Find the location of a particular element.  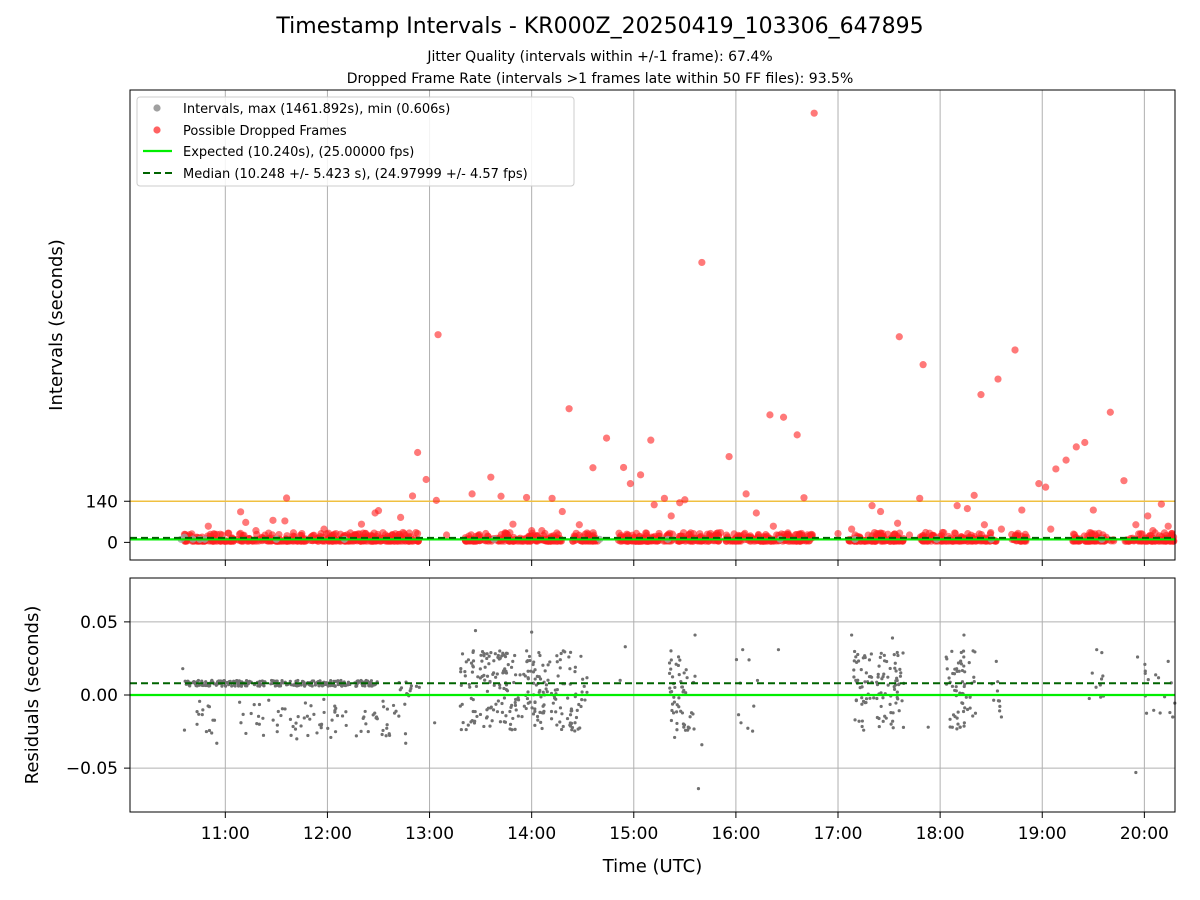

y-tick-label: 0.00 is located at coordinates (99, 696).